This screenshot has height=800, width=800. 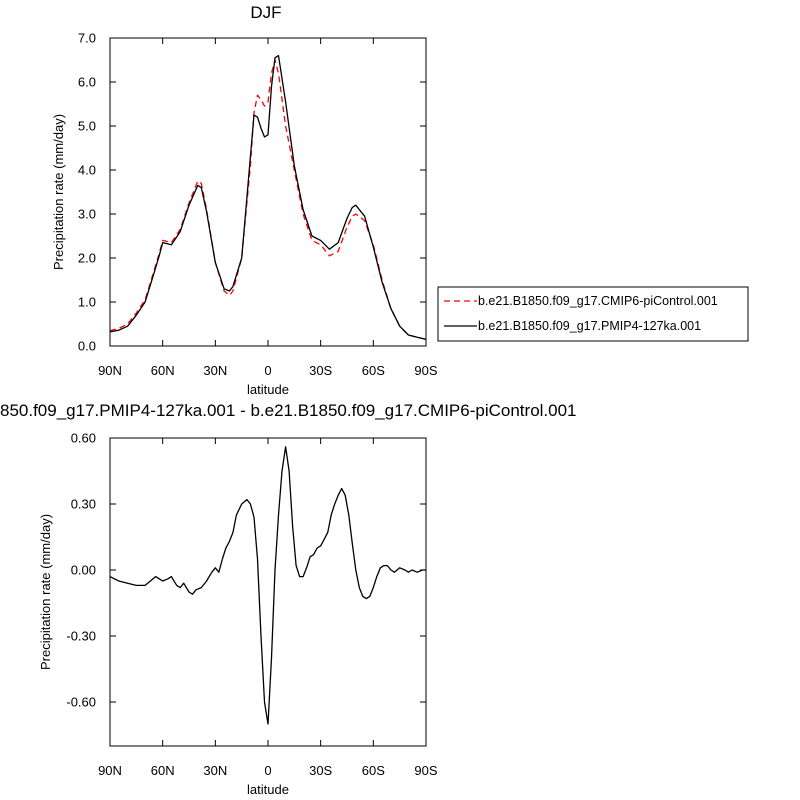 What do you see at coordinates (267, 770) in the screenshot?
I see `bot-x-tick-label: 0` at bounding box center [267, 770].